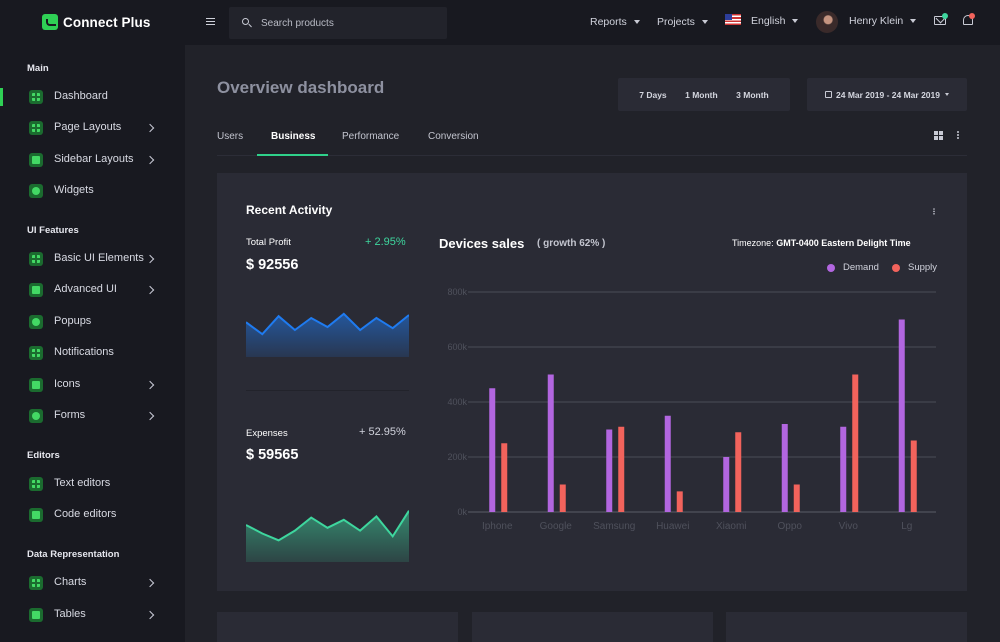 The height and width of the screenshot is (642, 1000). I want to click on projects-label: Projects, so click(676, 22).